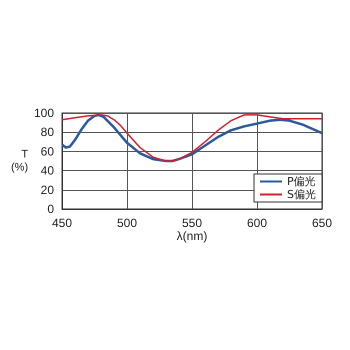 The width and height of the screenshot is (350, 350). What do you see at coordinates (127, 223) in the screenshot?
I see `x-tick-label: 500` at bounding box center [127, 223].